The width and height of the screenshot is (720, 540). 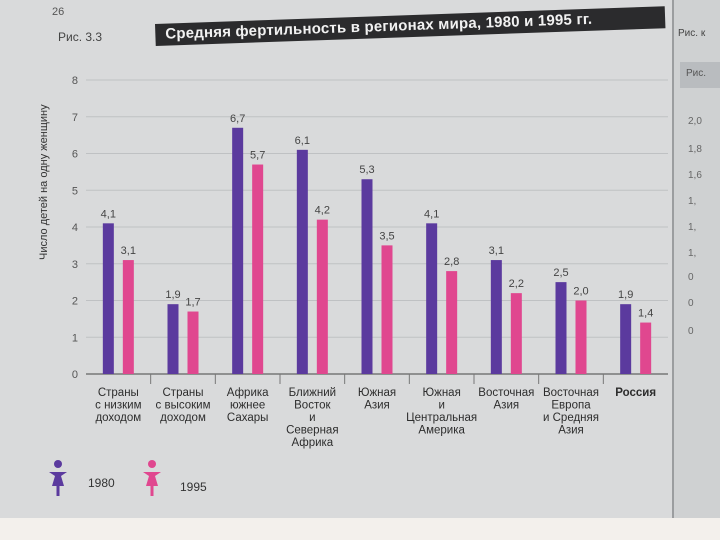 I want to click on data-label: 2,2, so click(x=516, y=284).